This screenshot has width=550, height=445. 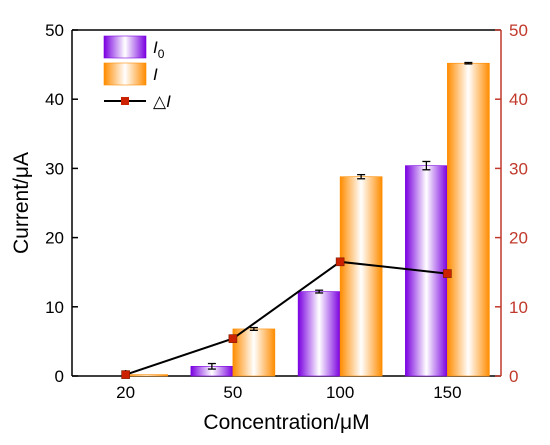 I want to click on bar-i0, so click(x=319, y=334).